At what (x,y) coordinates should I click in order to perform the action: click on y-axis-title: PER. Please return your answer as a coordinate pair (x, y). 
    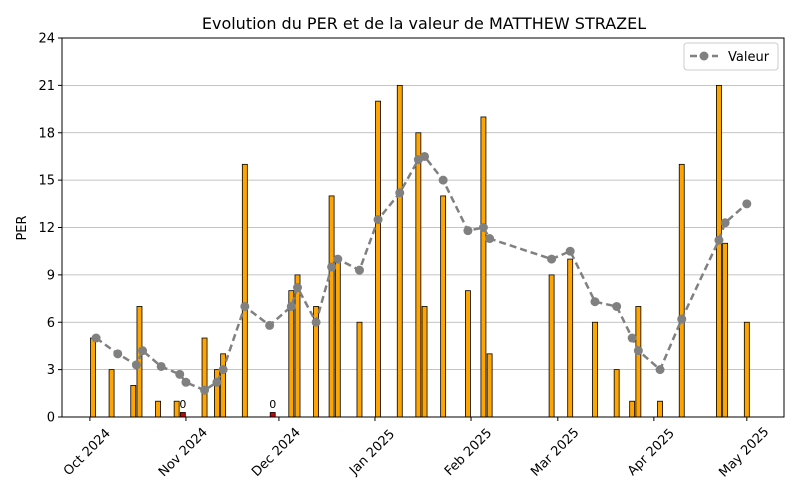
    Looking at the image, I should click on (22, 227).